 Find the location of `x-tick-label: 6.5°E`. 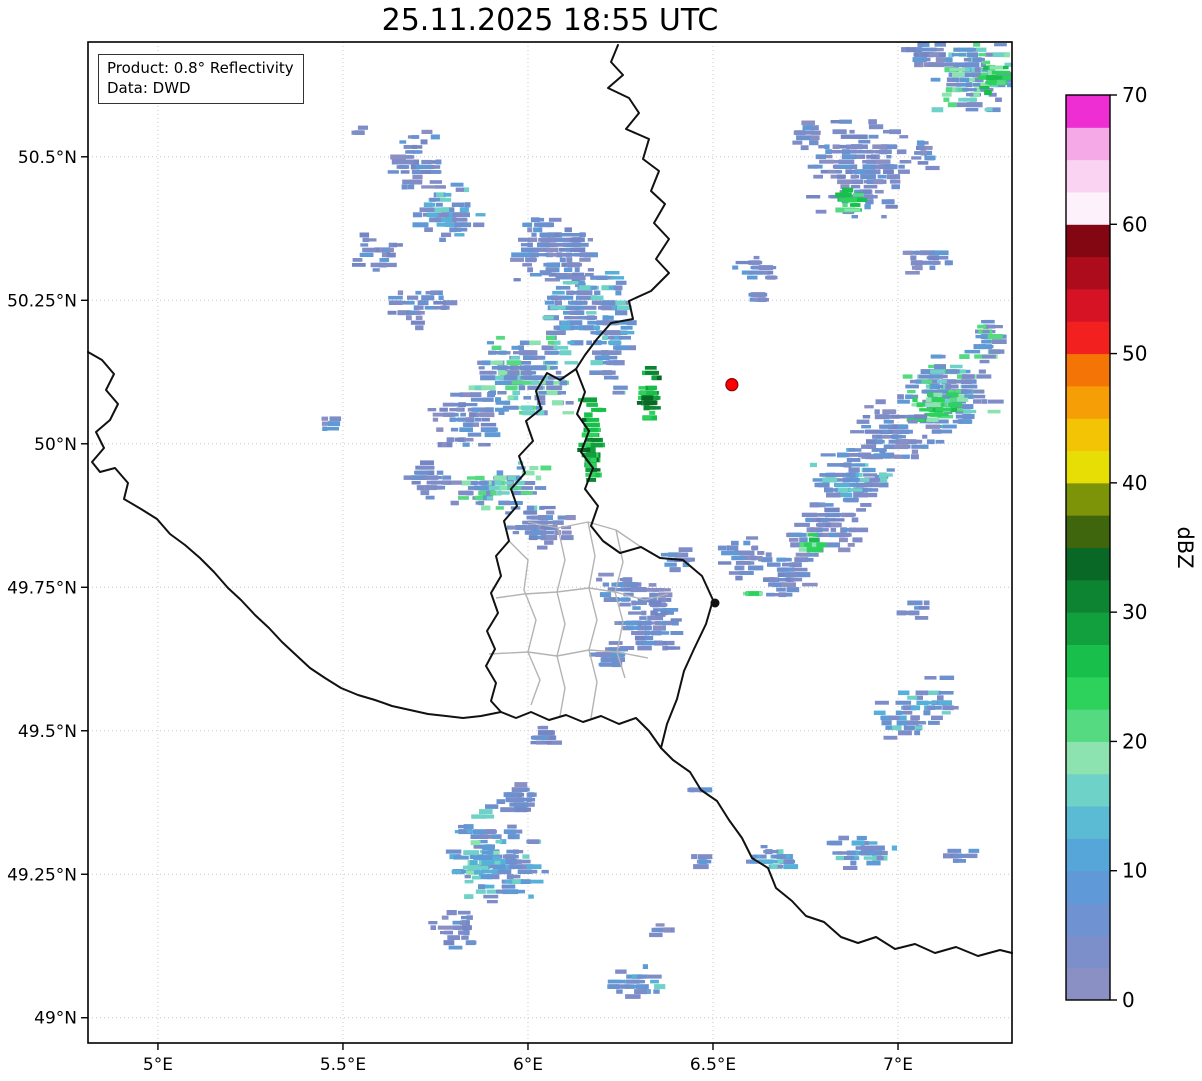

x-tick-label: 6.5°E is located at coordinates (713, 1065).